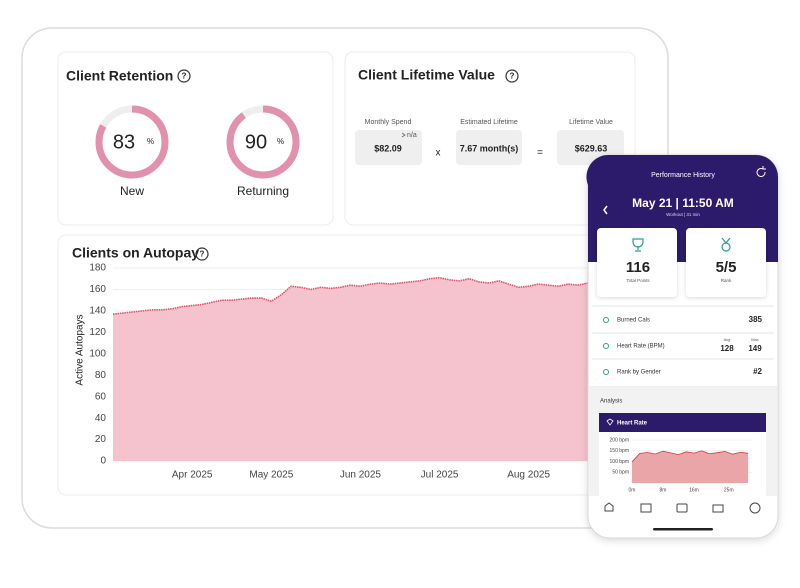 The image size is (800, 588). What do you see at coordinates (638, 245) in the screenshot?
I see `trophy-icon` at bounding box center [638, 245].